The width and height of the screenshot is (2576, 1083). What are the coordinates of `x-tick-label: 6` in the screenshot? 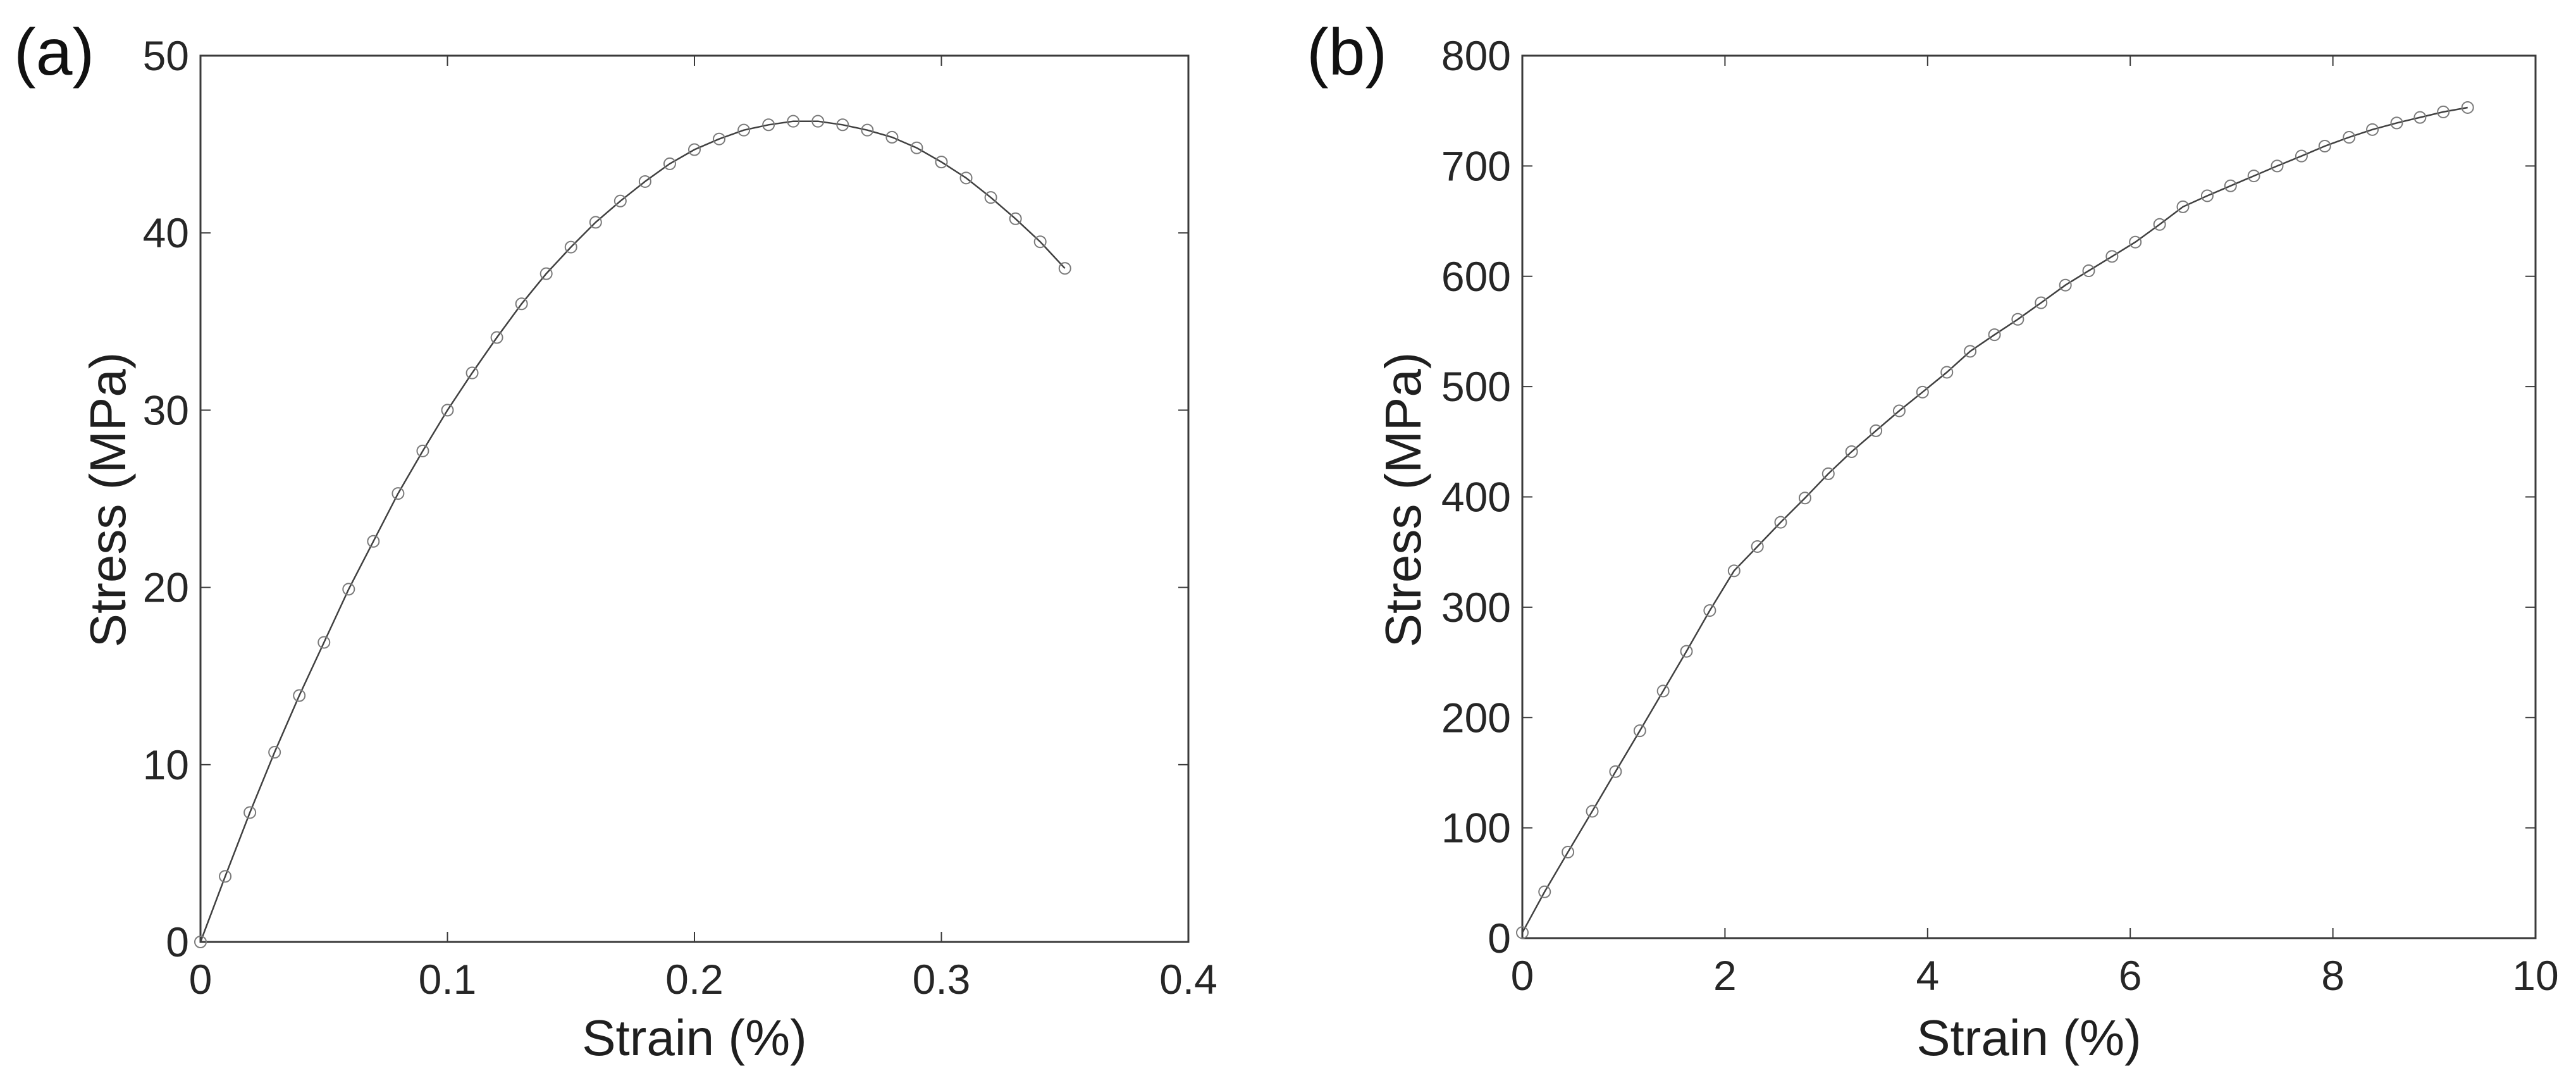 It's located at (2130, 975).